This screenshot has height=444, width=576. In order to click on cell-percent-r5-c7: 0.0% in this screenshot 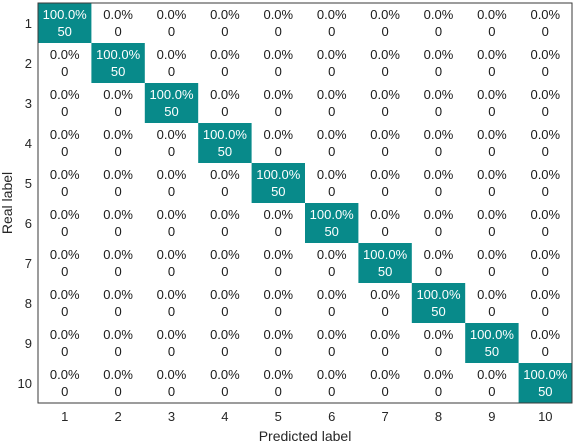, I will do `click(385, 174)`.